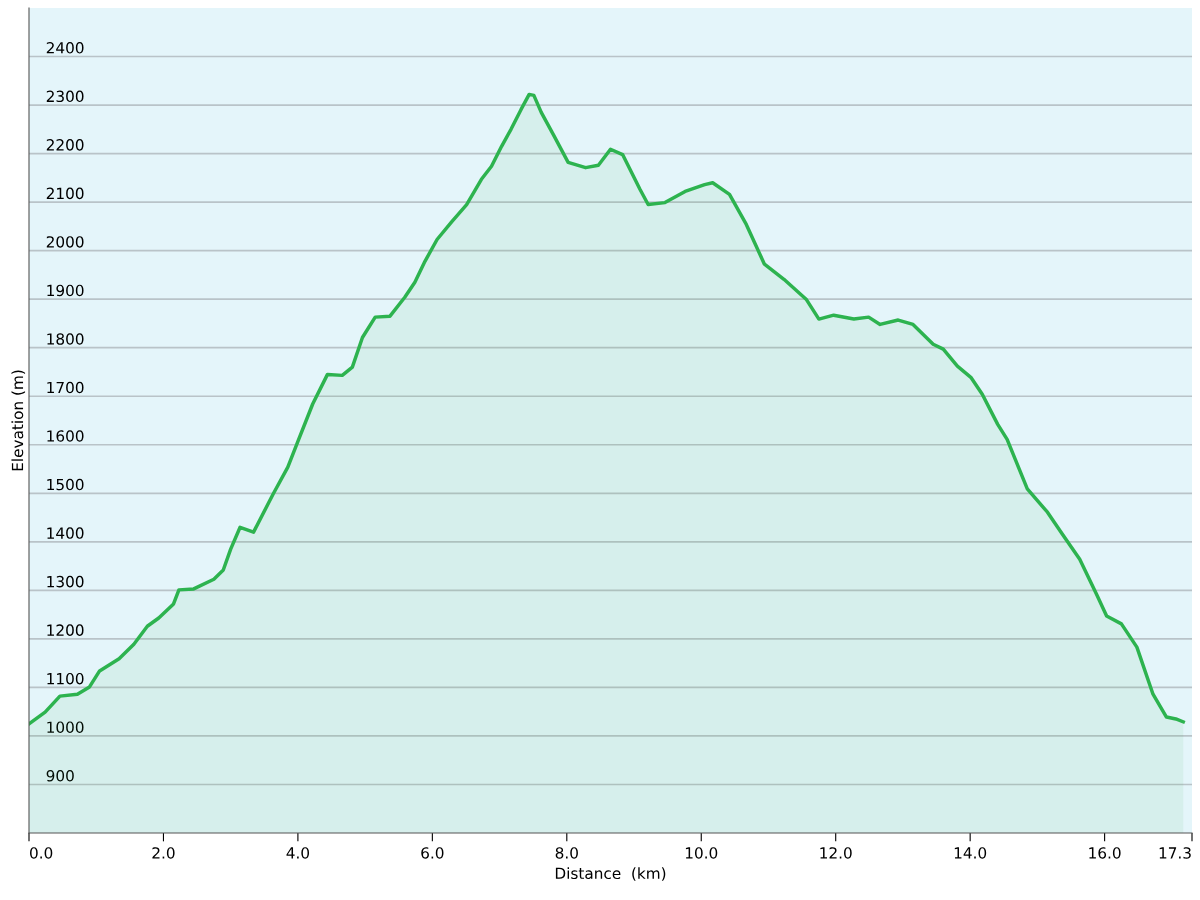  I want to click on y-tick-label: 2000, so click(65, 242).